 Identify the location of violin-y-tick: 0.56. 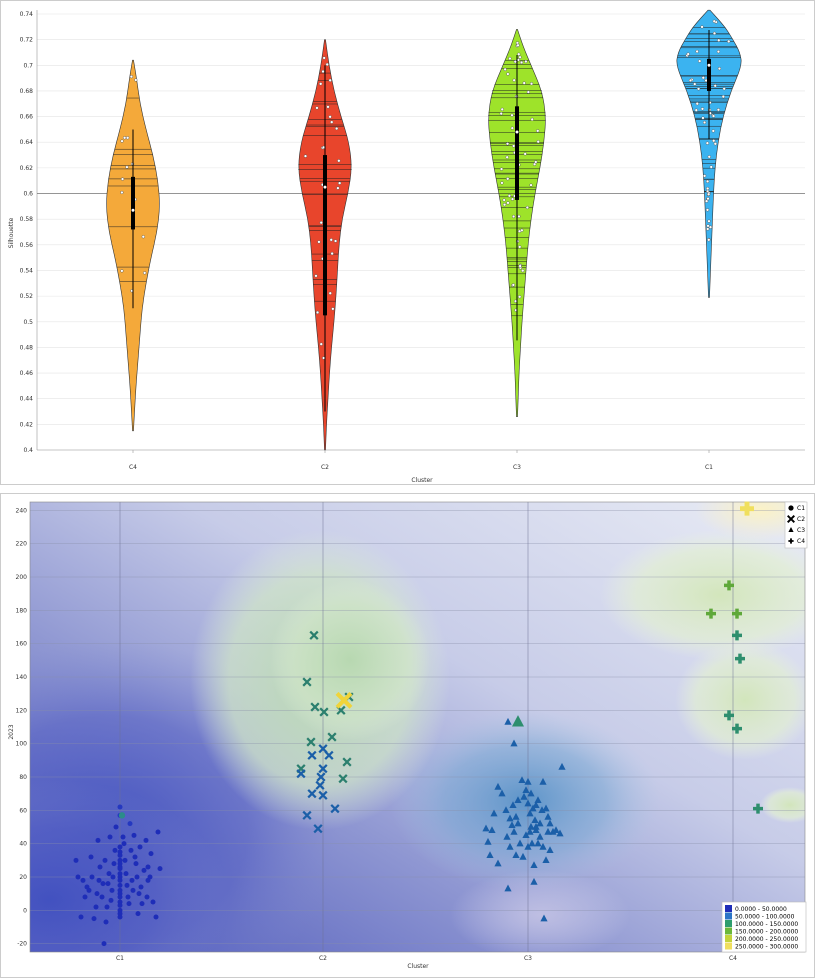
(27, 245).